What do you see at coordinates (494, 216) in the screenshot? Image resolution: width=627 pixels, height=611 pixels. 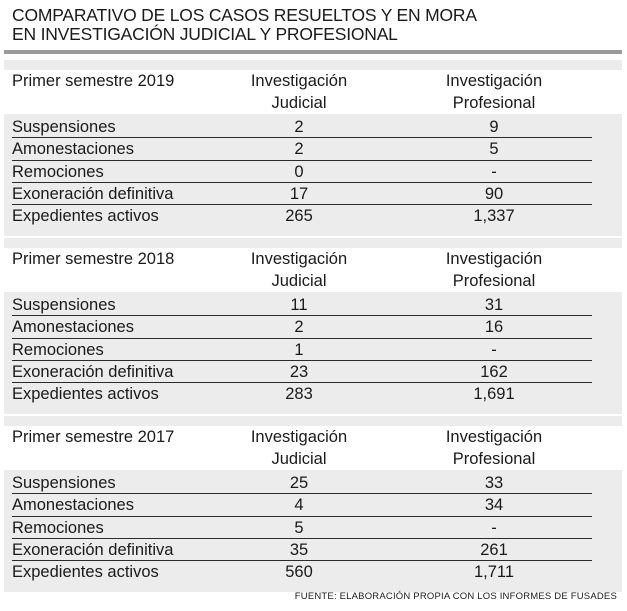 I see `cell-profesional: 1,337` at bounding box center [494, 216].